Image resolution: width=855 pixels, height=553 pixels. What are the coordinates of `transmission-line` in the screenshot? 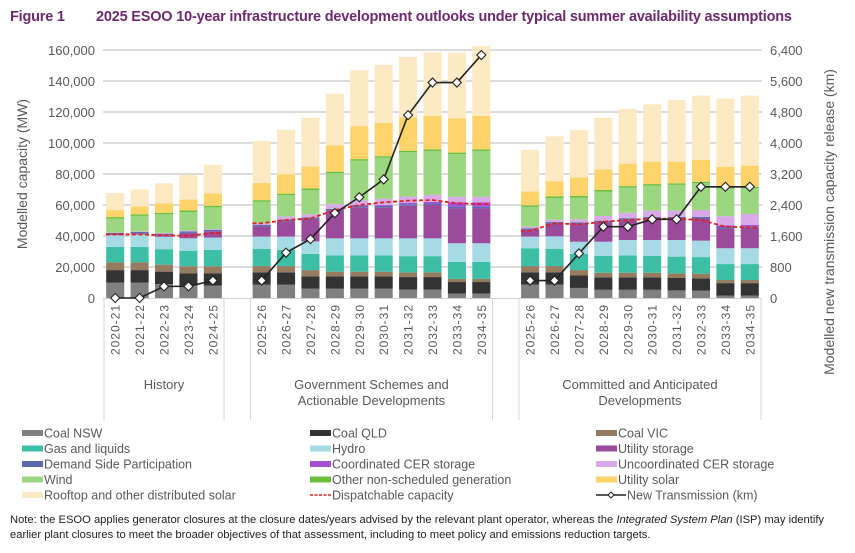 It's located at (371, 168).